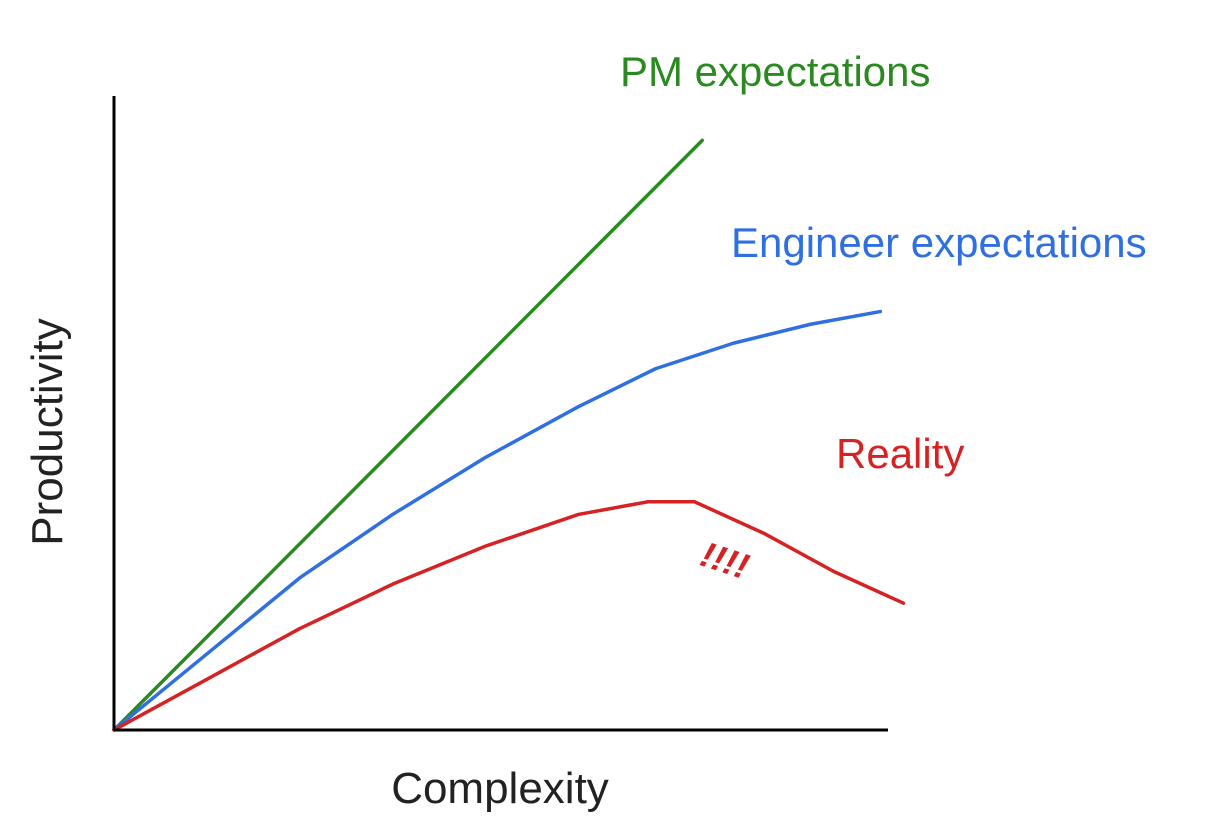 The image size is (1216, 835). I want to click on warning-annotation: !!!!, so click(725, 560).